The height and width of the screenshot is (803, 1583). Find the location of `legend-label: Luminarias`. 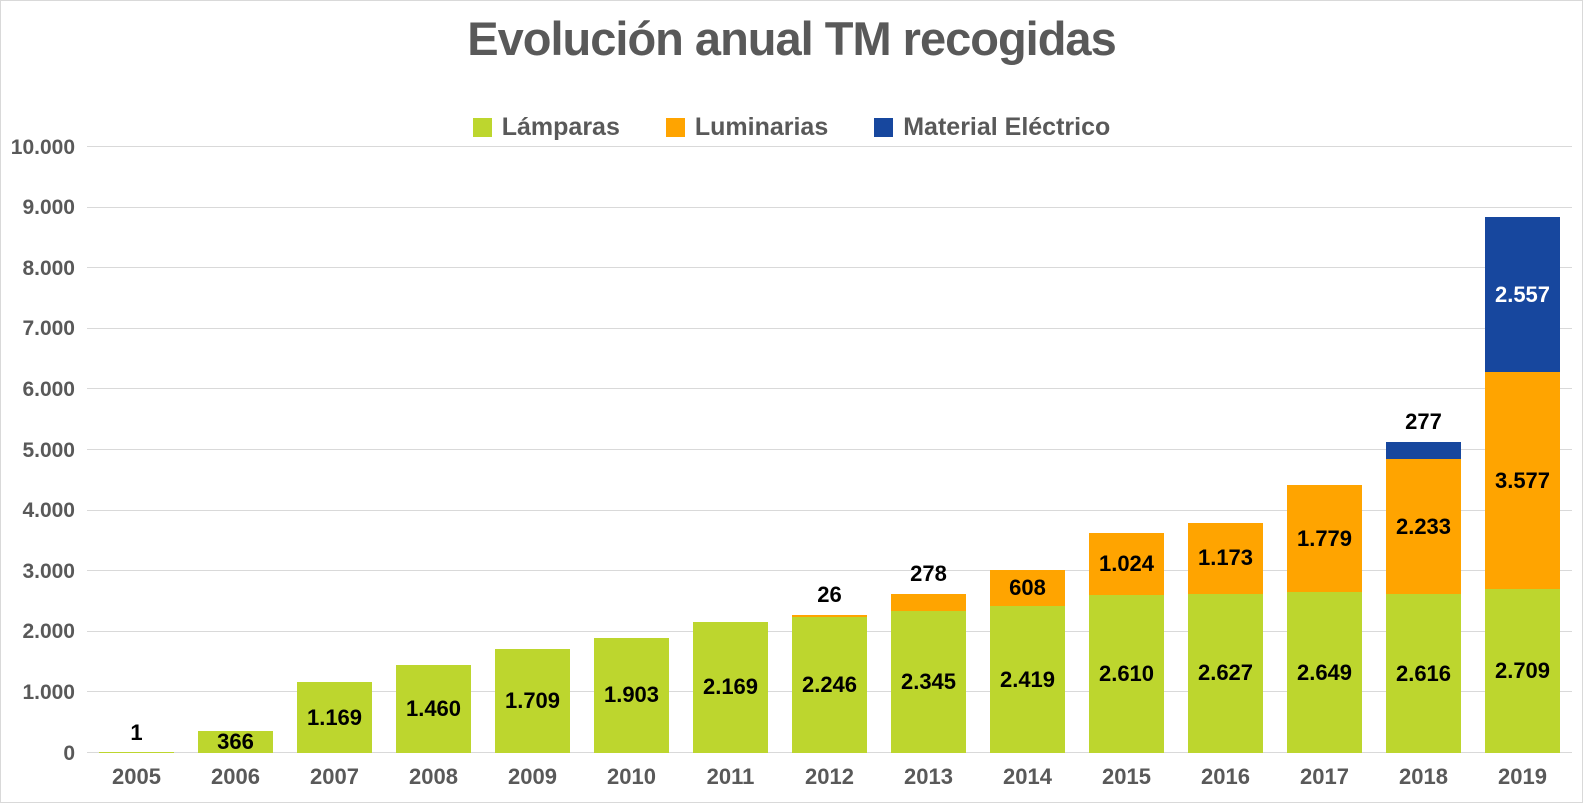

legend-label: Luminarias is located at coordinates (761, 127).